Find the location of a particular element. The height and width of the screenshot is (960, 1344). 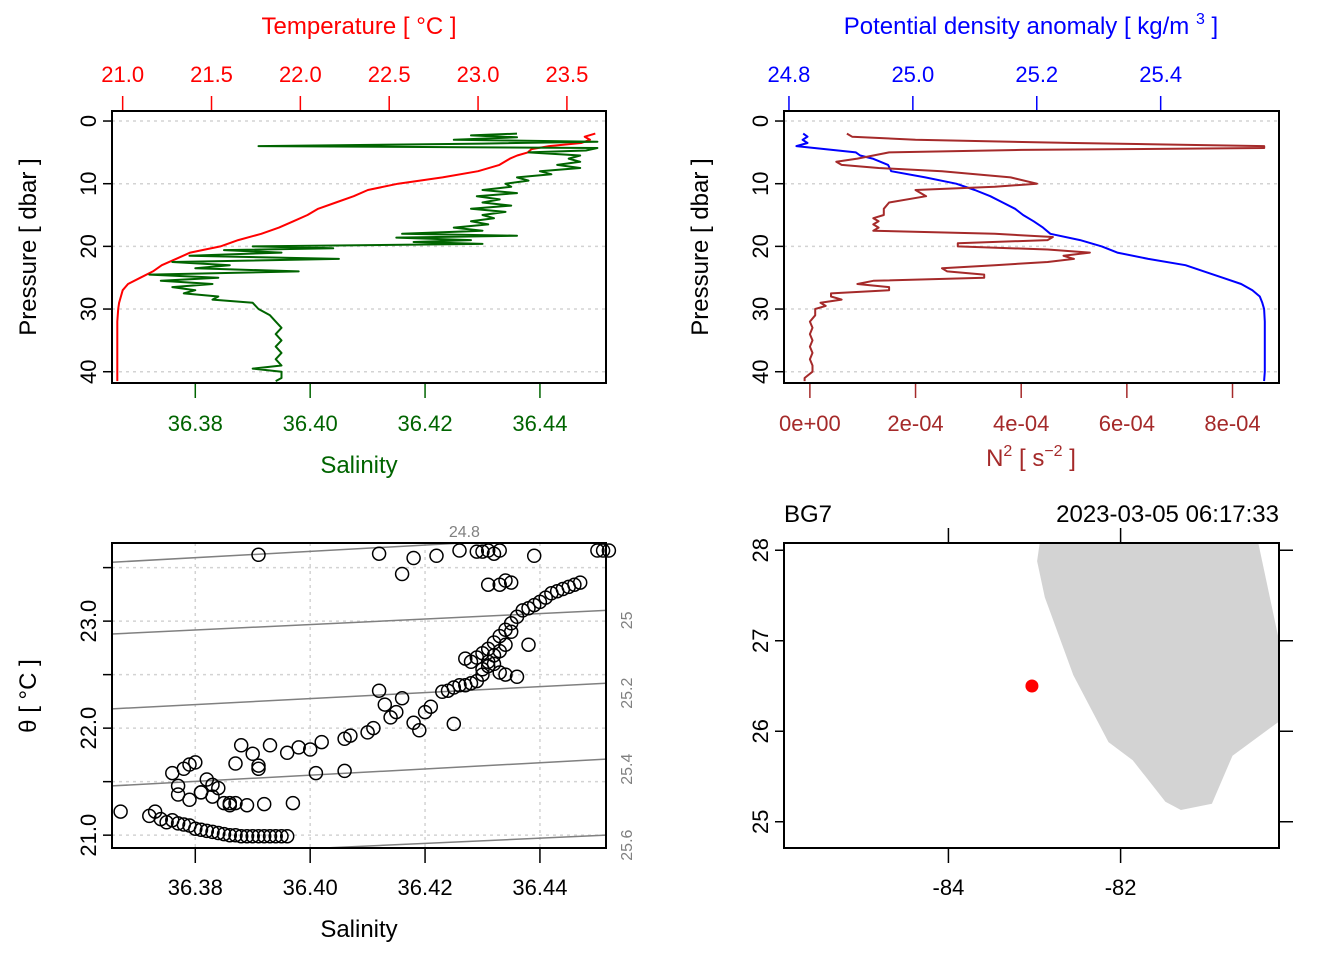

station-marker is located at coordinates (1032, 686).